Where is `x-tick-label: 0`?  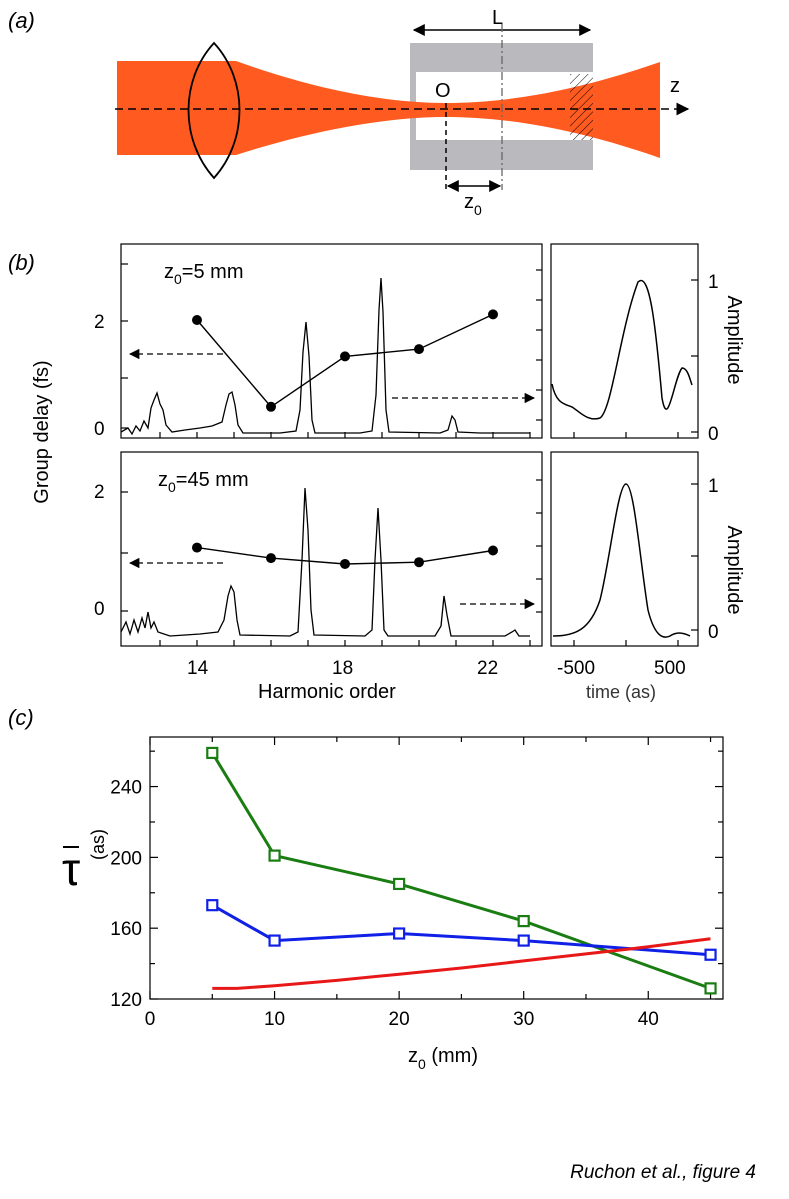 x-tick-label: 0 is located at coordinates (150, 1019).